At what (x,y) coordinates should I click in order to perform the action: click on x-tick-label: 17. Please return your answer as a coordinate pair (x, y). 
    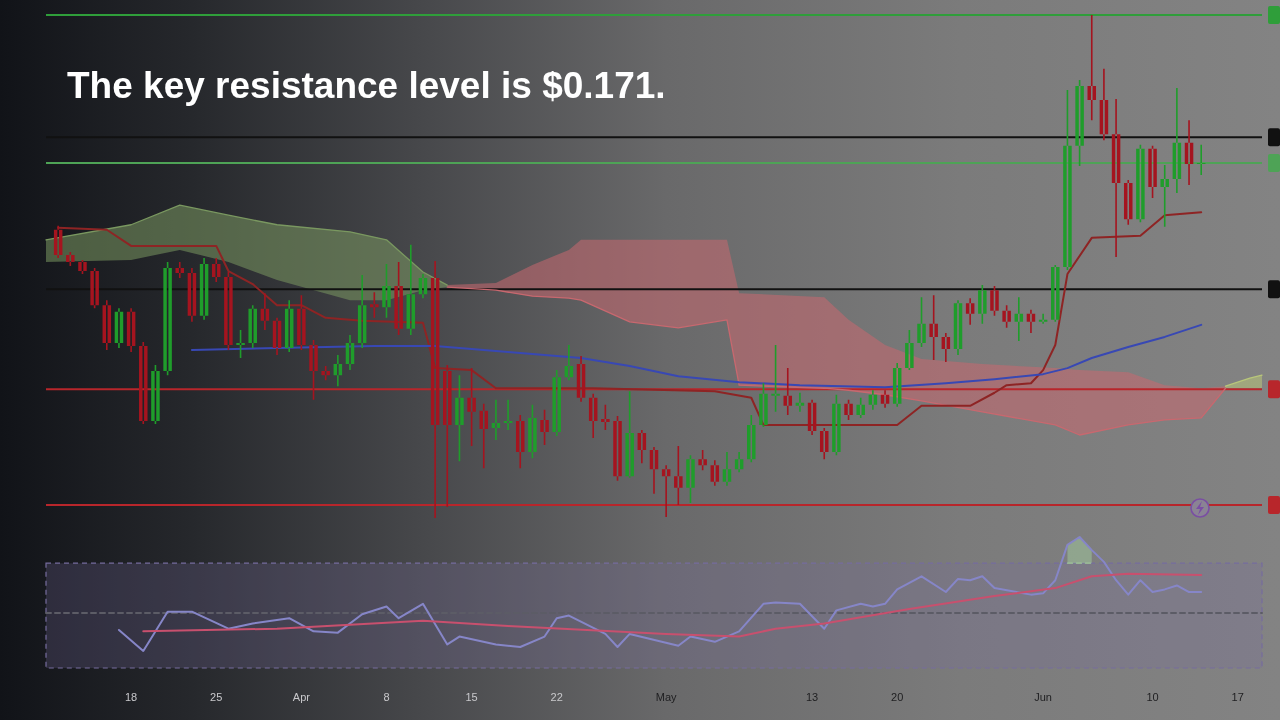
    Looking at the image, I should click on (1237, 697).